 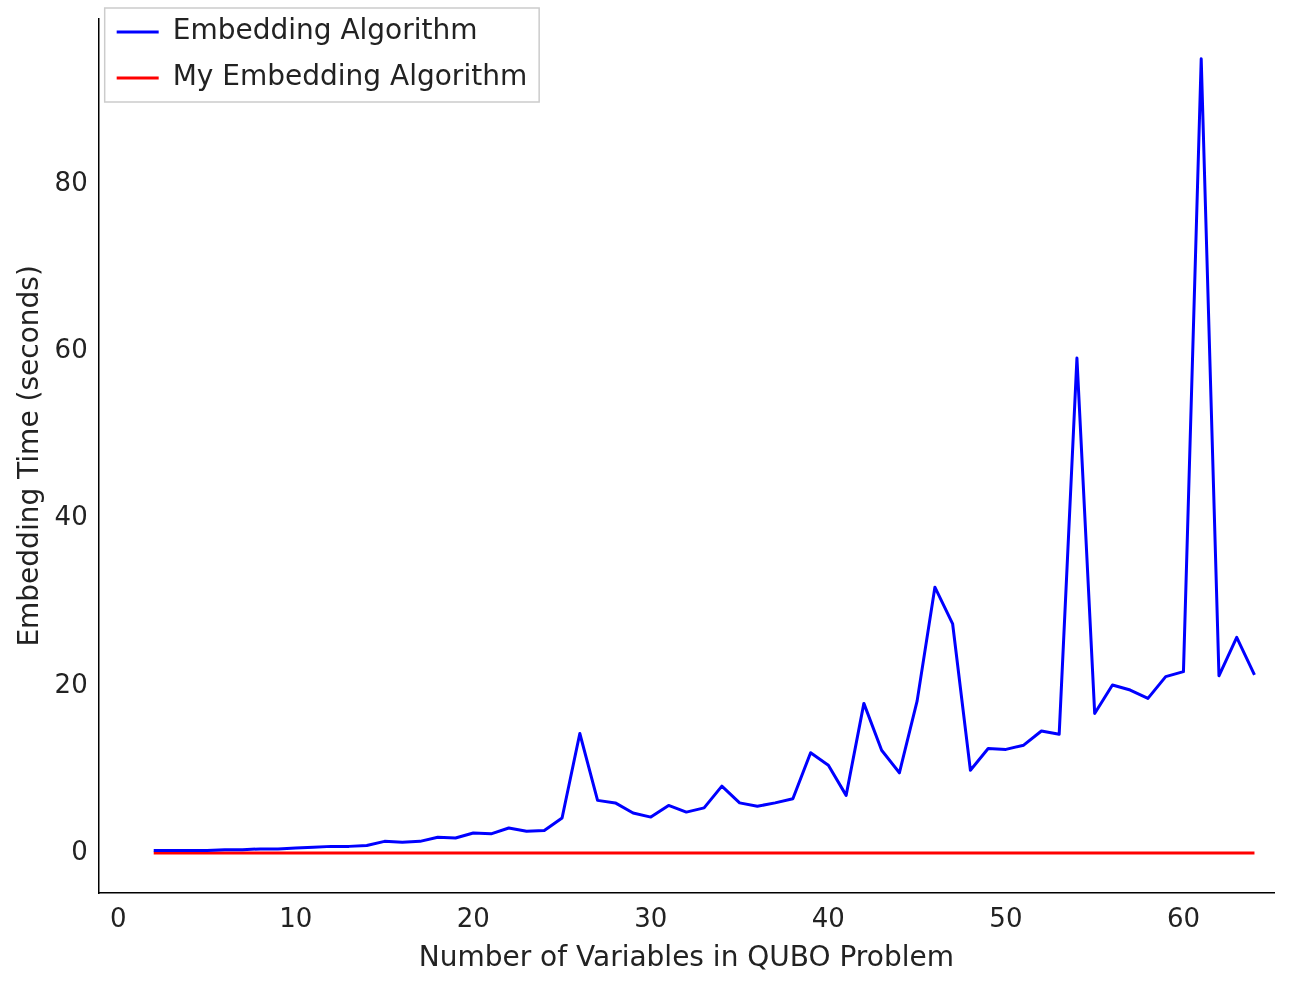 I want to click on x-tick-label: 30, so click(x=651, y=917).